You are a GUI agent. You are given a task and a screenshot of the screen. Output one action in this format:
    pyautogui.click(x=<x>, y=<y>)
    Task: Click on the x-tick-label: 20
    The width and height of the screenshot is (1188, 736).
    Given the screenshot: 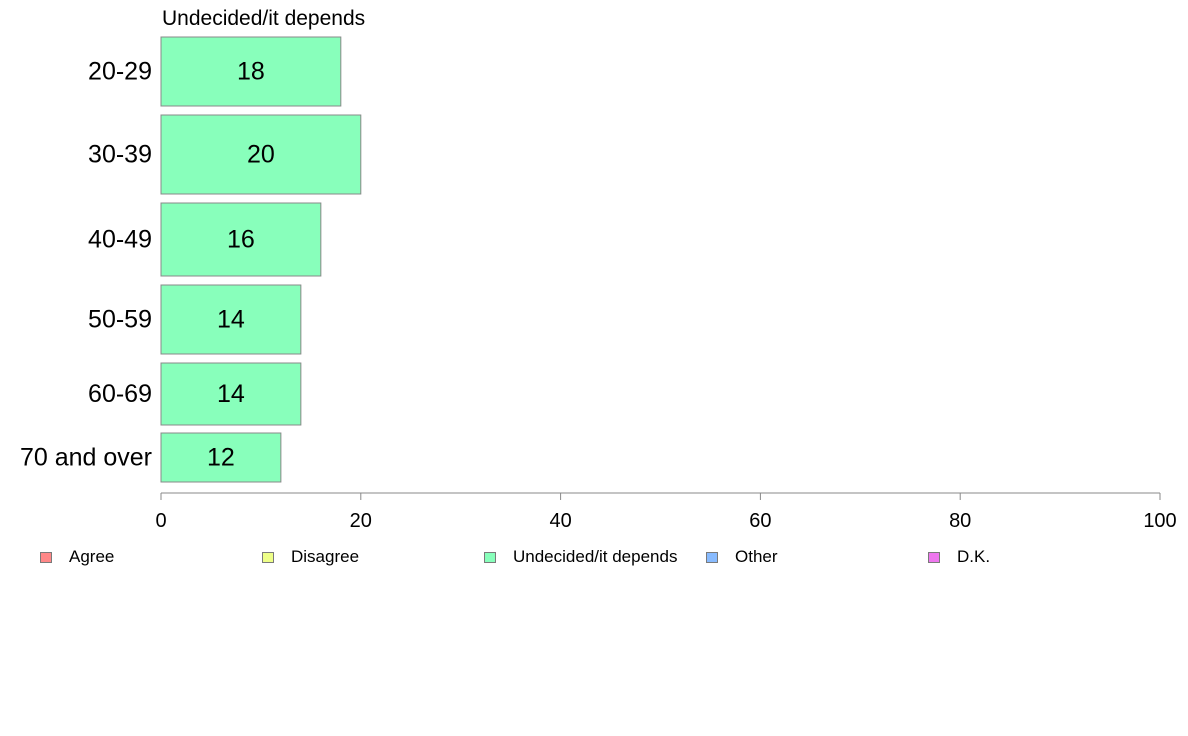 What is the action you would take?
    pyautogui.click(x=361, y=521)
    